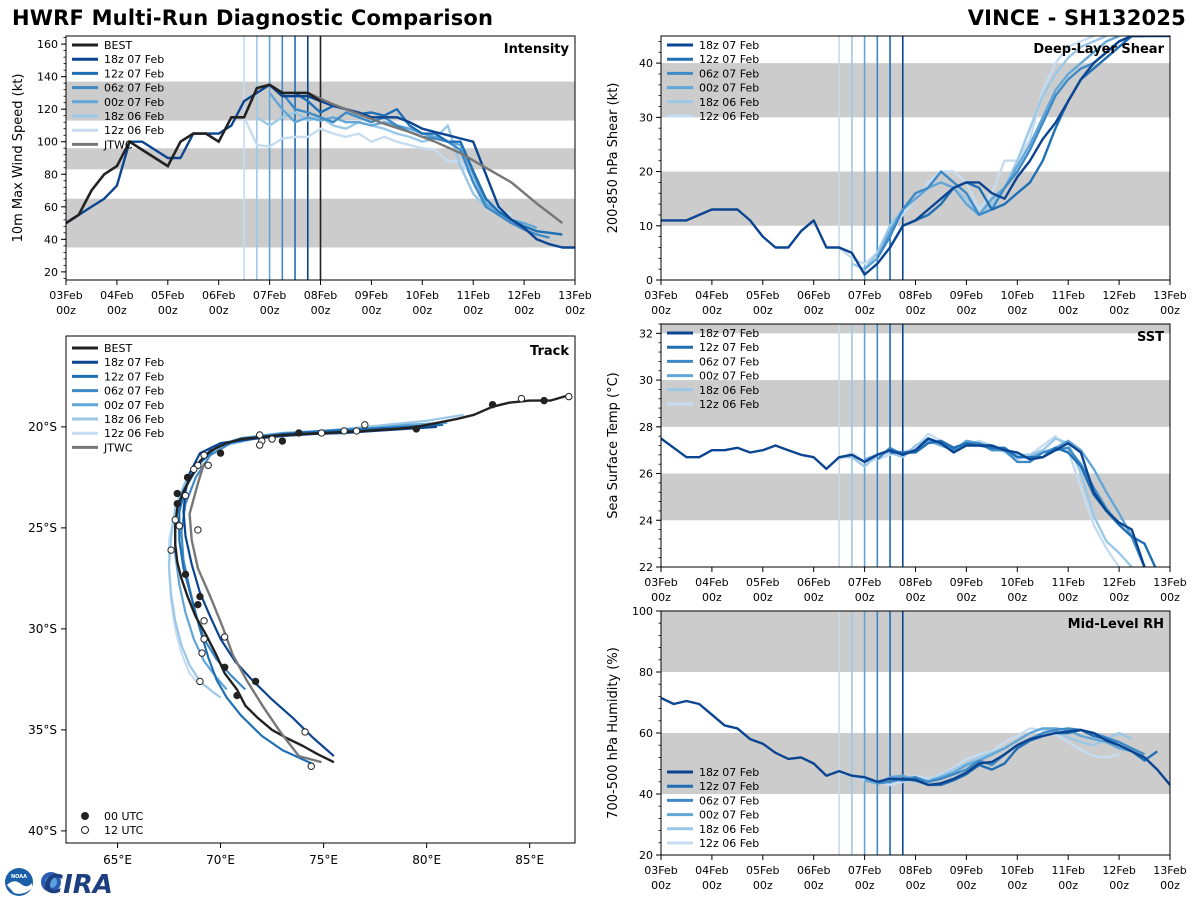  What do you see at coordinates (915, 295) in the screenshot?
I see `shear-xtick-date: 08Feb` at bounding box center [915, 295].